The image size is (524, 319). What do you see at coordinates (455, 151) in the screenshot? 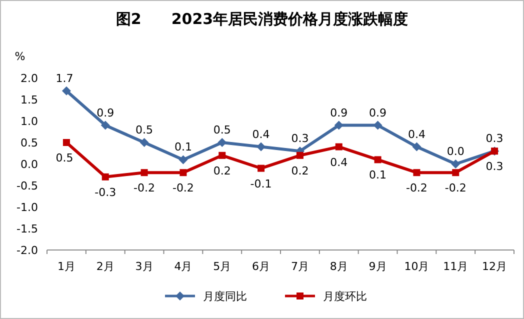
I see `data-label: 0.0` at bounding box center [455, 151].